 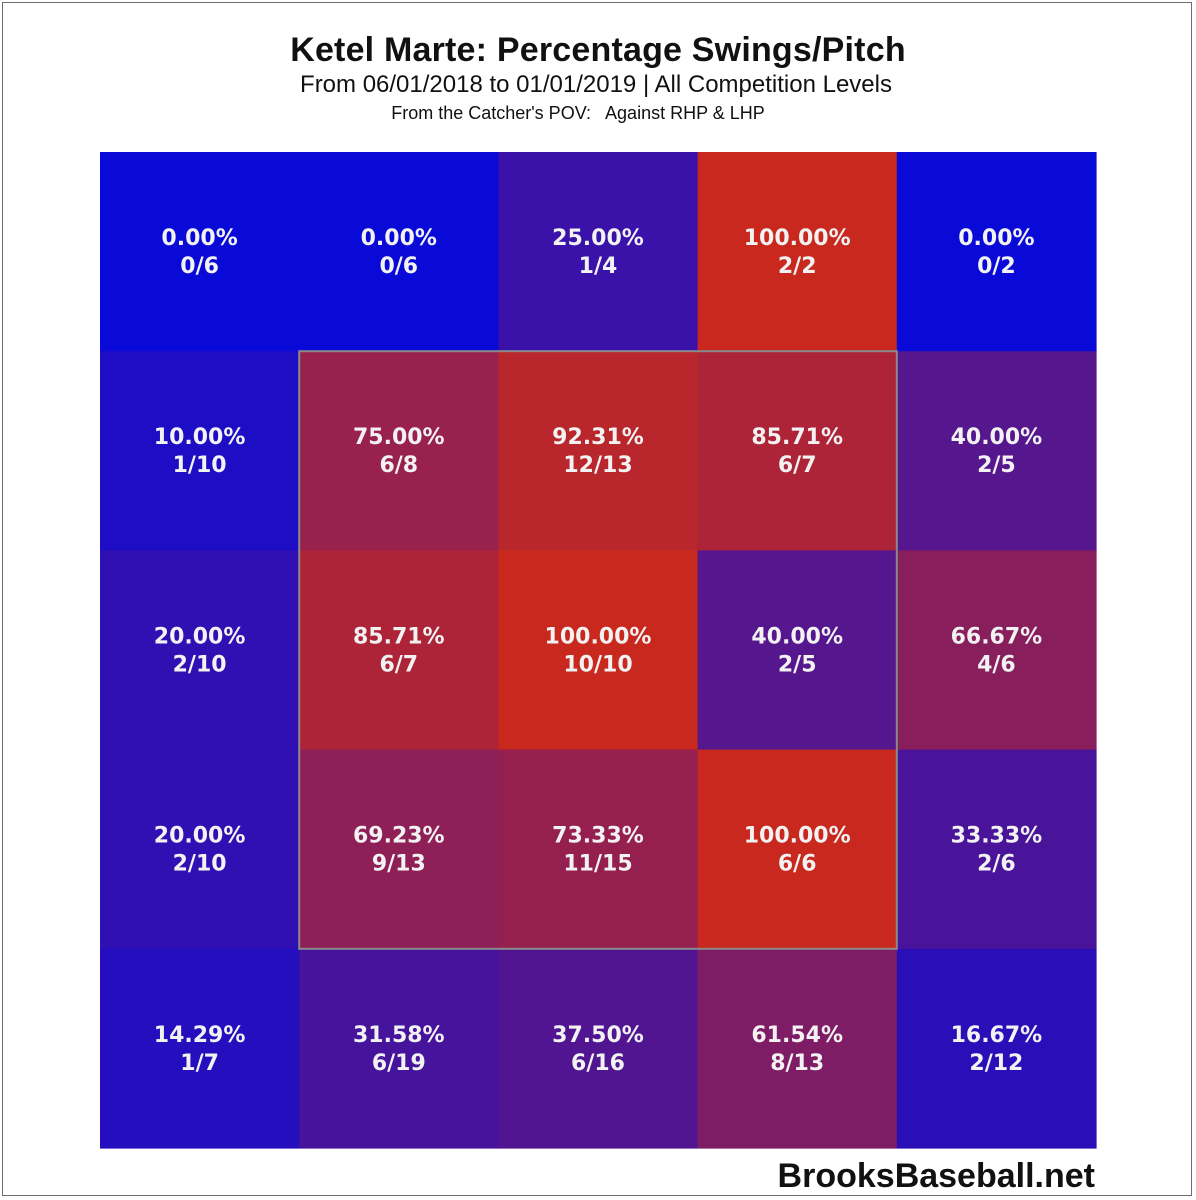 I want to click on zone-cell-r1-c4: 100.00% 2/2, so click(x=797, y=252).